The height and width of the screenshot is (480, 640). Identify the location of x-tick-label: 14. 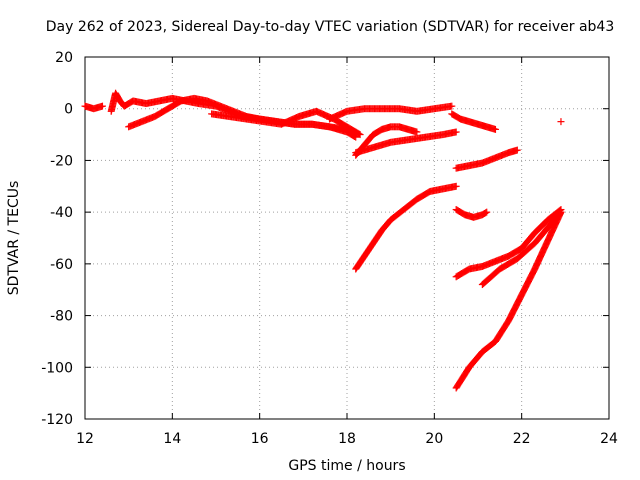
(172, 439).